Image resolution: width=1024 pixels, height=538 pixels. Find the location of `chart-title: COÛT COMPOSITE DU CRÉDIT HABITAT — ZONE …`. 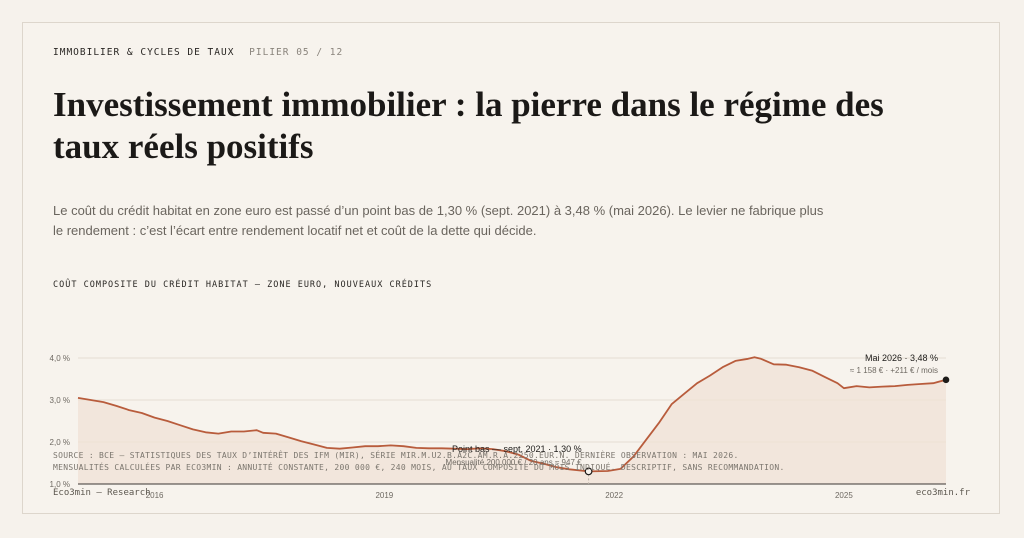

chart-title: COÛT COMPOSITE DU CRÉDIT HABITAT — ZONE … is located at coordinates (243, 285).